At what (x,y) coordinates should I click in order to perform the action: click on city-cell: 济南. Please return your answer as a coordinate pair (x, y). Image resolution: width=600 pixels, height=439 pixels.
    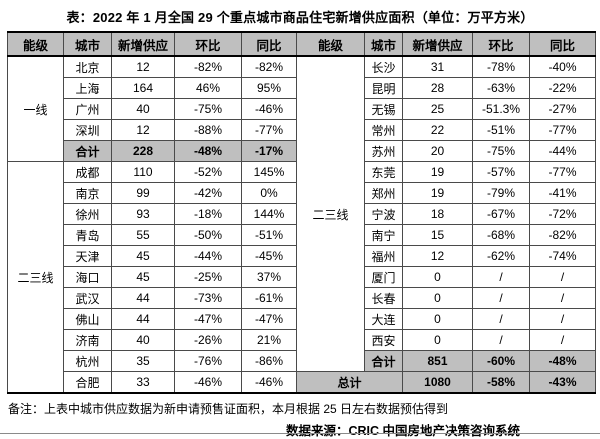
    Looking at the image, I should click on (87, 340).